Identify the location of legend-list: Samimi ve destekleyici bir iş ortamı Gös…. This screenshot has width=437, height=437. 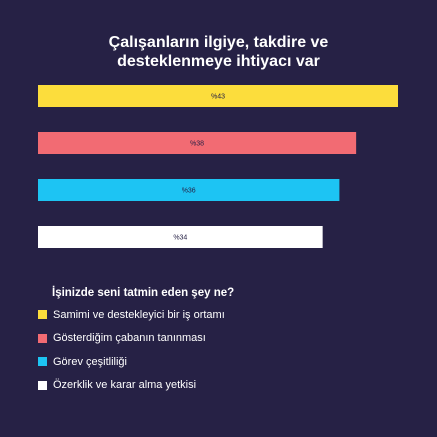
(136, 350).